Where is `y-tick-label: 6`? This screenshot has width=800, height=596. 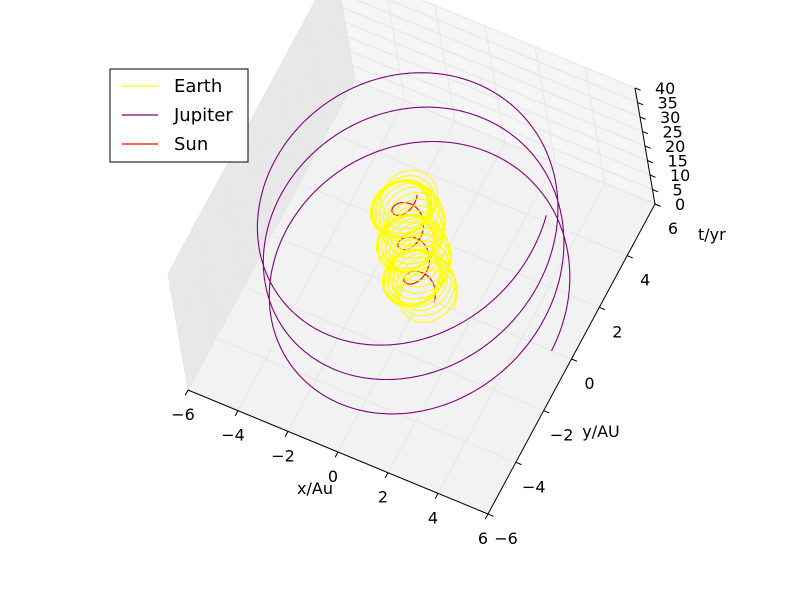
y-tick-label: 6 is located at coordinates (673, 228).